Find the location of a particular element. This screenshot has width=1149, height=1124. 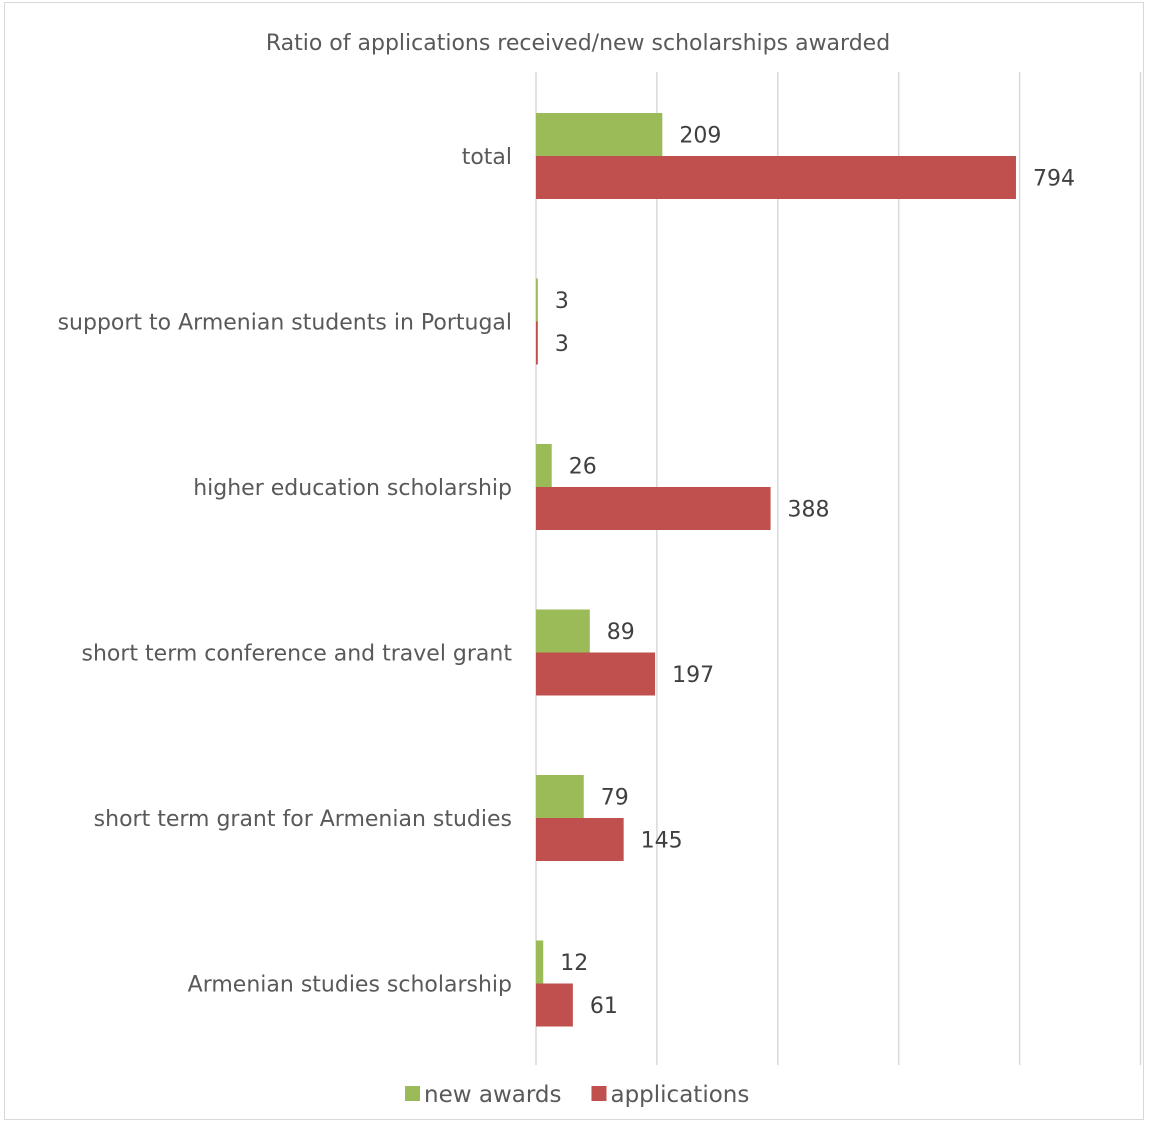

data-label: 26 is located at coordinates (583, 467).